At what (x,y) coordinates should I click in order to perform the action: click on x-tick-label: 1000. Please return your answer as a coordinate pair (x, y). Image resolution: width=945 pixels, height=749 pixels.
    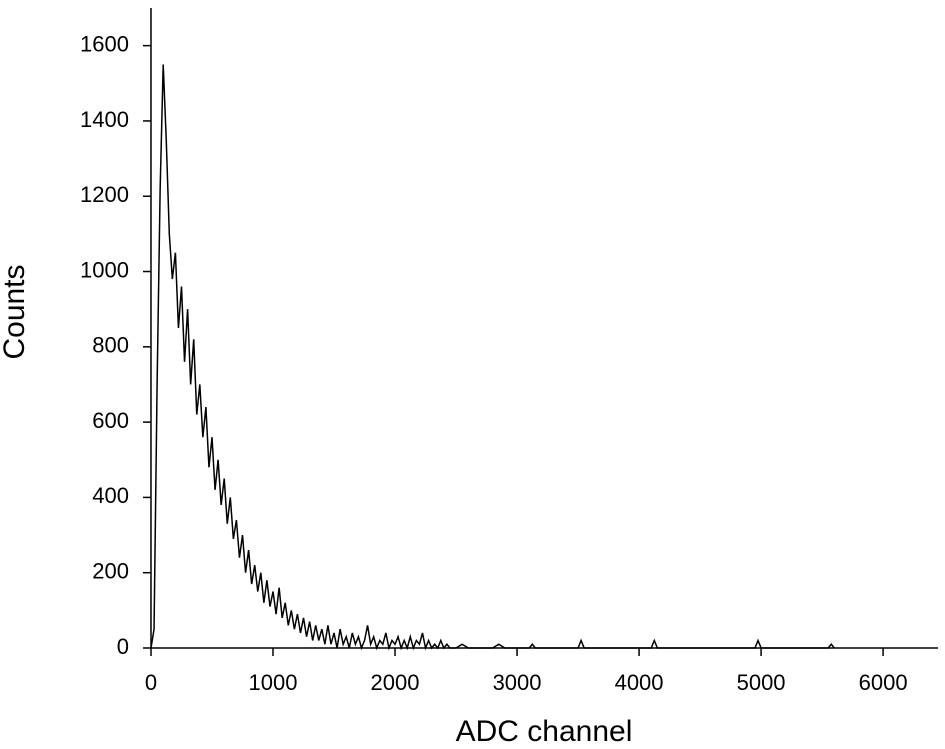
    Looking at the image, I should click on (273, 682).